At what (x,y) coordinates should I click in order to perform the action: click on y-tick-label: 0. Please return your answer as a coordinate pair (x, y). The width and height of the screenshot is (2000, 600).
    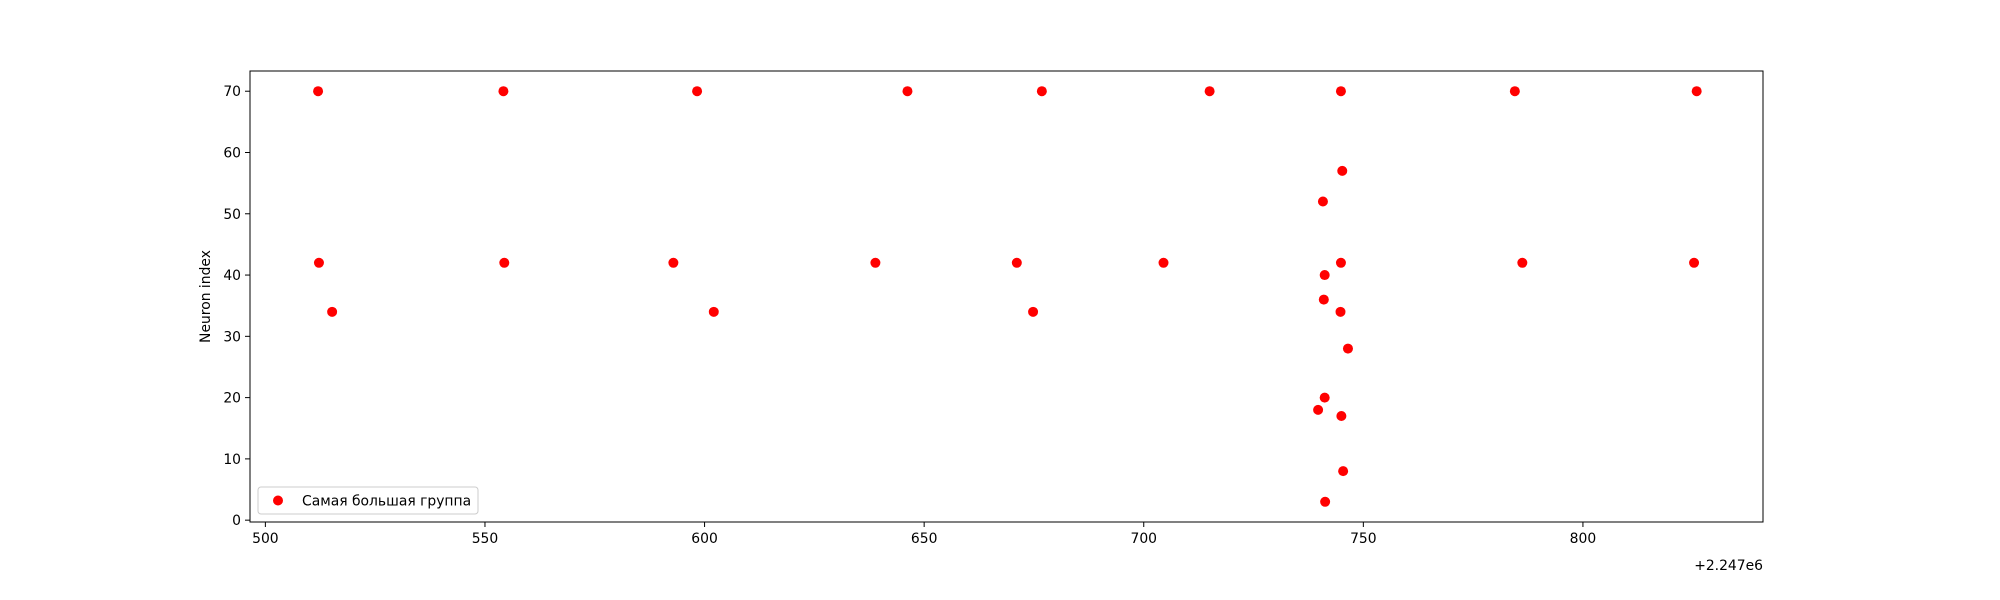
    Looking at the image, I should click on (236, 521).